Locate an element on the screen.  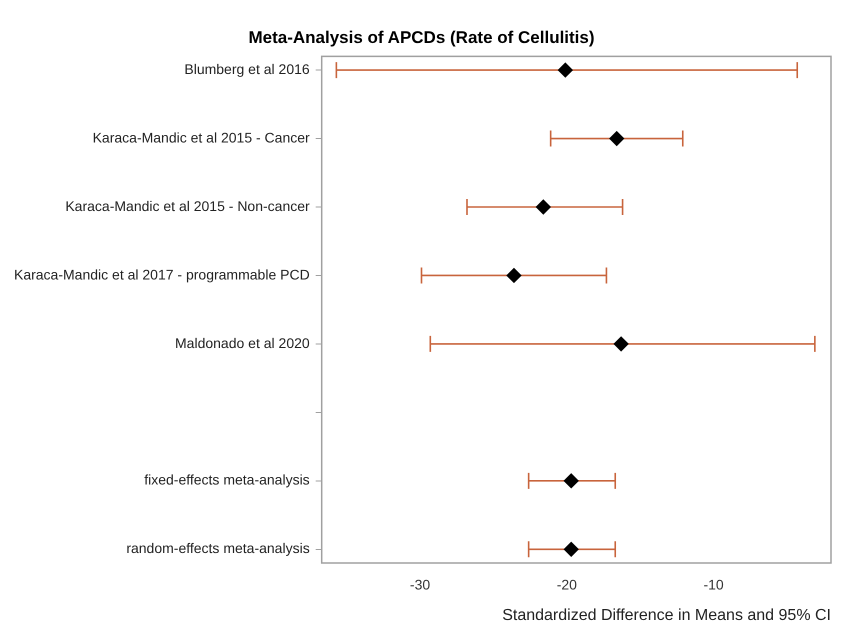
y-tick-label: Karaca-Mandic et al 2017 - programmable PCD is located at coordinates (162, 274).